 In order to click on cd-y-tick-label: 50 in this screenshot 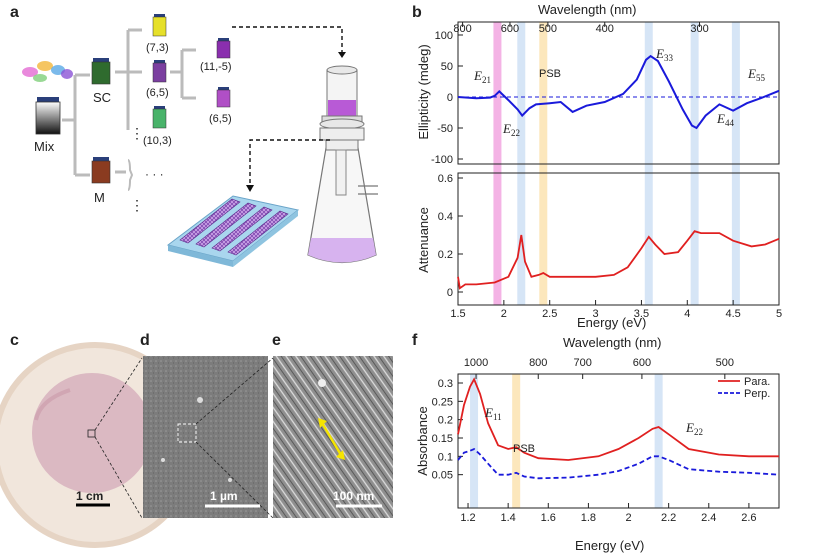, I will do `click(447, 67)`.